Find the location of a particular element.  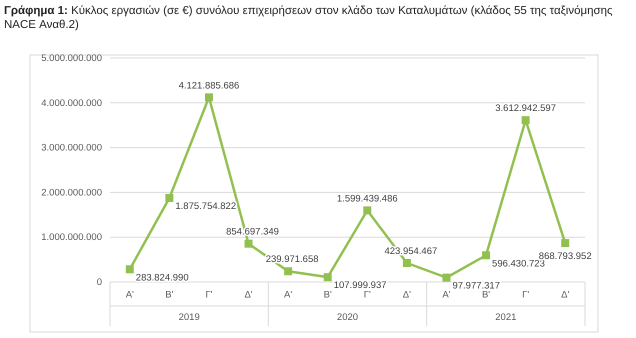

data-label: 3.612.942.597 is located at coordinates (525, 108).